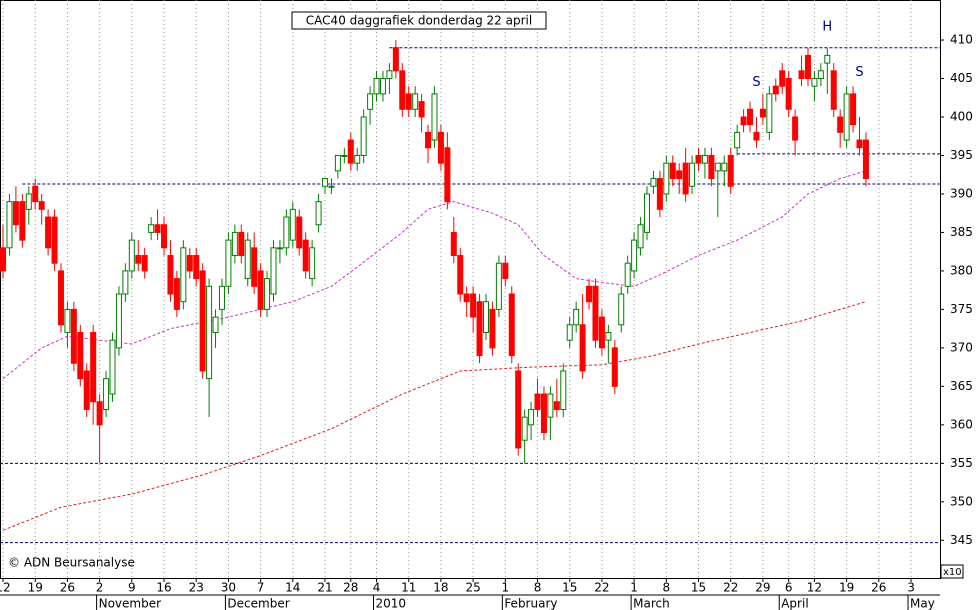 Image resolution: width=980 pixels, height=610 pixels. I want to click on x-tick-label: 4, so click(377, 588).